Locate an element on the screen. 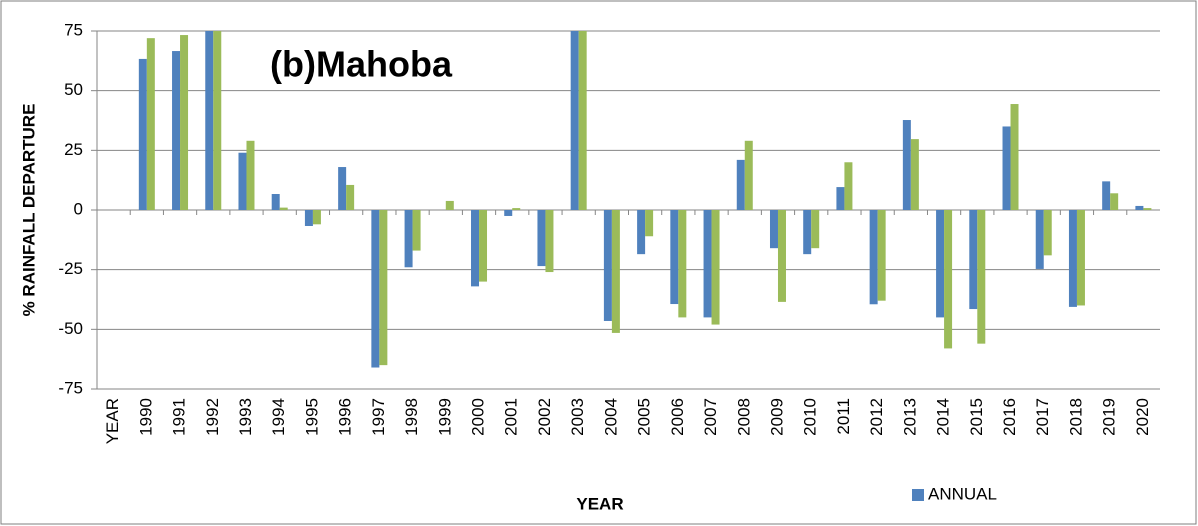 The image size is (1198, 526). x-tick-label: 2018 is located at coordinates (1075, 417).